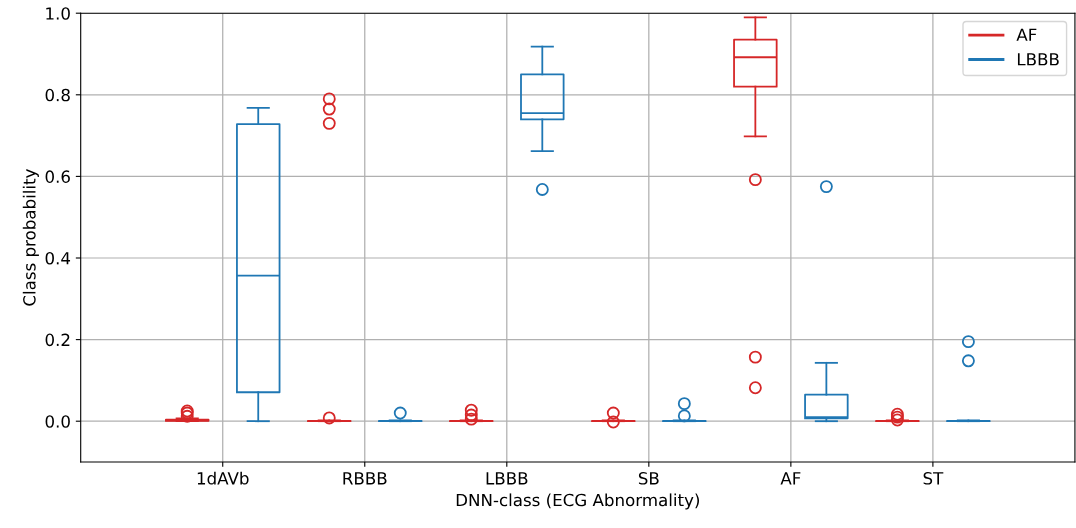 The height and width of the screenshot is (528, 1076). I want to click on x-tick-label: AF, so click(790, 478).